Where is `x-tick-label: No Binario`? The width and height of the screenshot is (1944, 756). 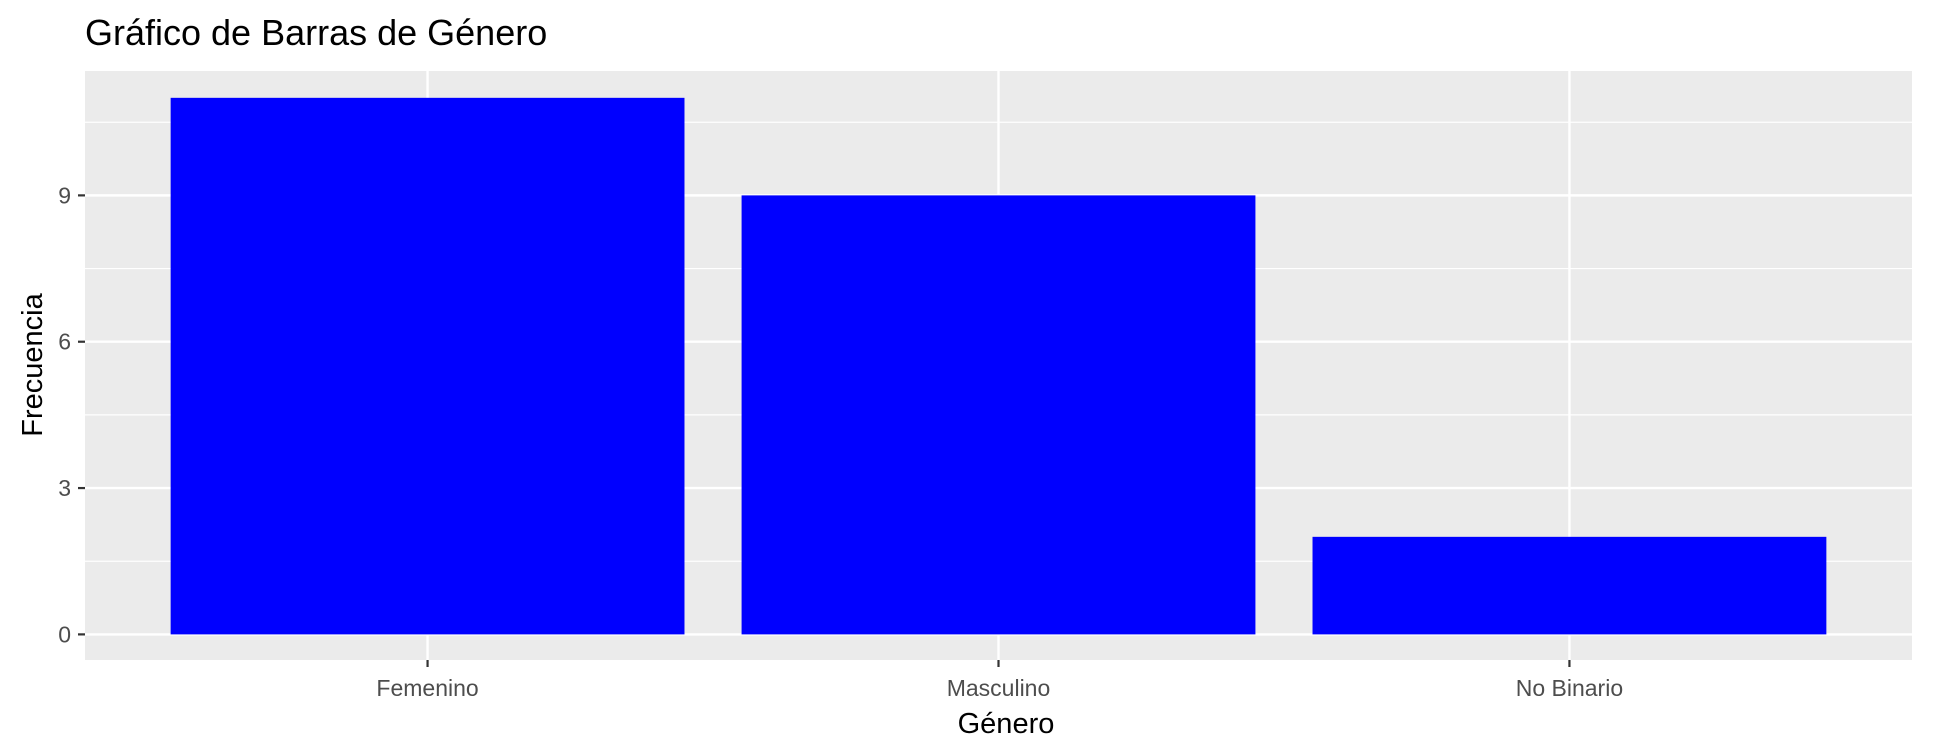
x-tick-label: No Binario is located at coordinates (1569, 688).